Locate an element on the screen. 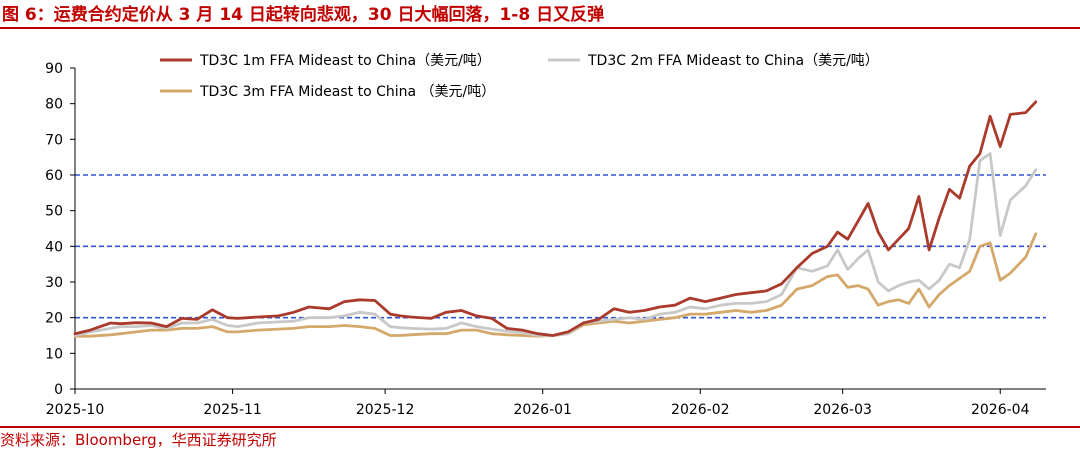 Image resolution: width=1080 pixels, height=450 pixels. x-tick-label: 2026-04 is located at coordinates (1000, 410).